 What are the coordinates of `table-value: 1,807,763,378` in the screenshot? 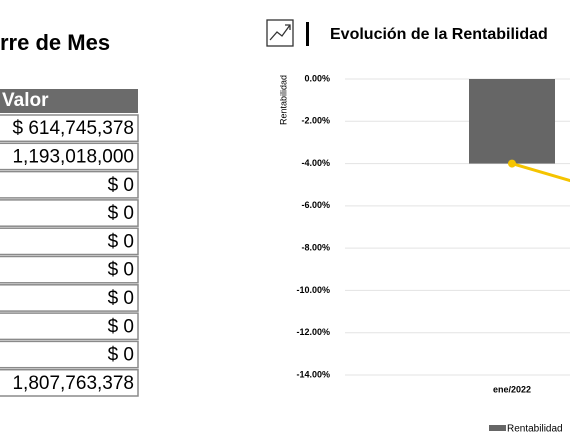 It's located at (73, 383).